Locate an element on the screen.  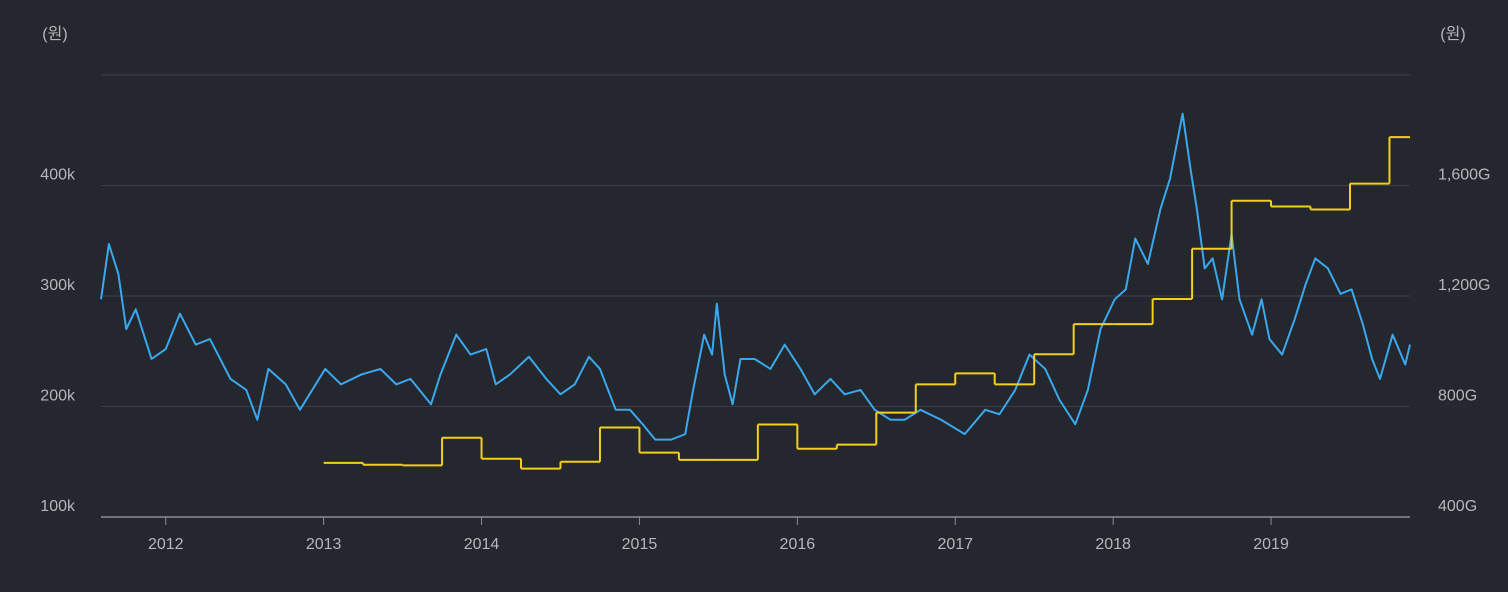
y-tick-label: 200k is located at coordinates (58, 396).